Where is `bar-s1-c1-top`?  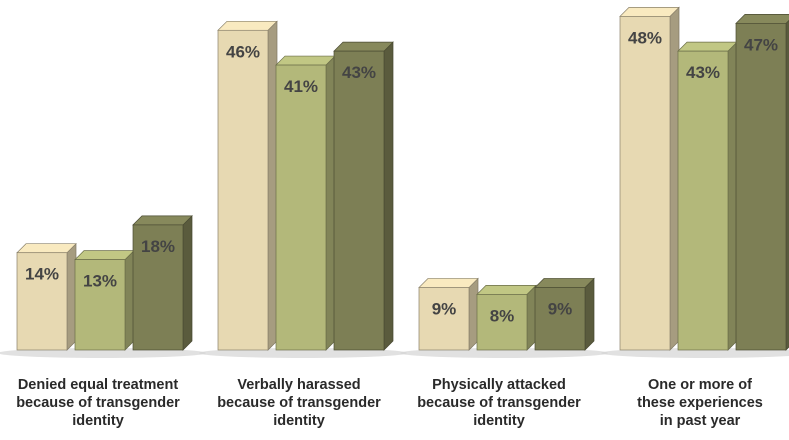 bar-s1-c1-top is located at coordinates (46, 248).